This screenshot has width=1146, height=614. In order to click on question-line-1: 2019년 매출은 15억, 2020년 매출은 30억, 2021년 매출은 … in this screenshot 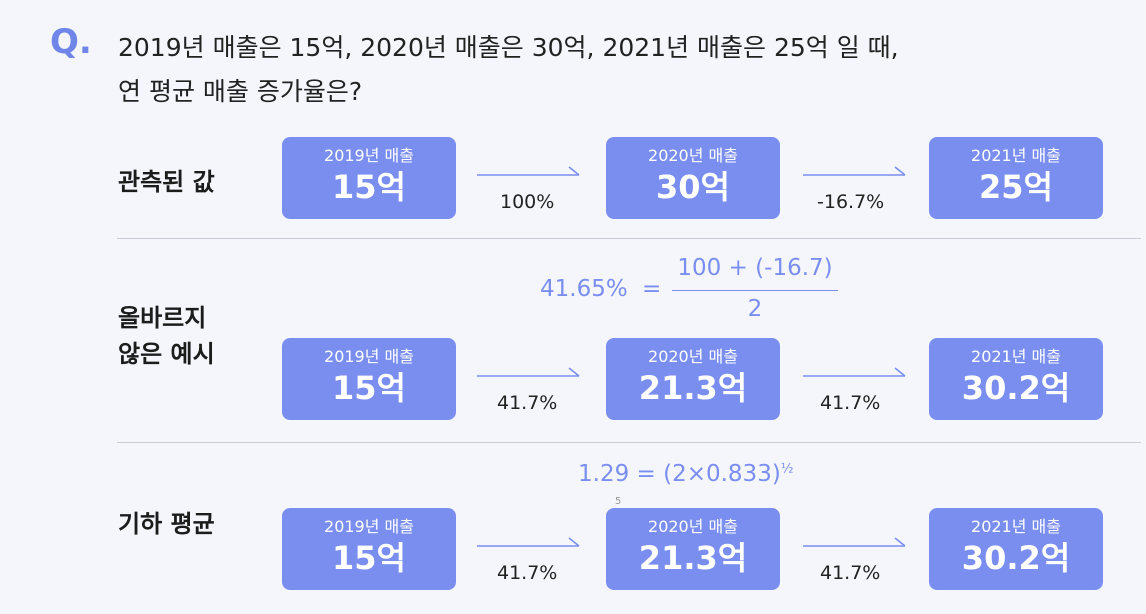, I will do `click(508, 47)`.